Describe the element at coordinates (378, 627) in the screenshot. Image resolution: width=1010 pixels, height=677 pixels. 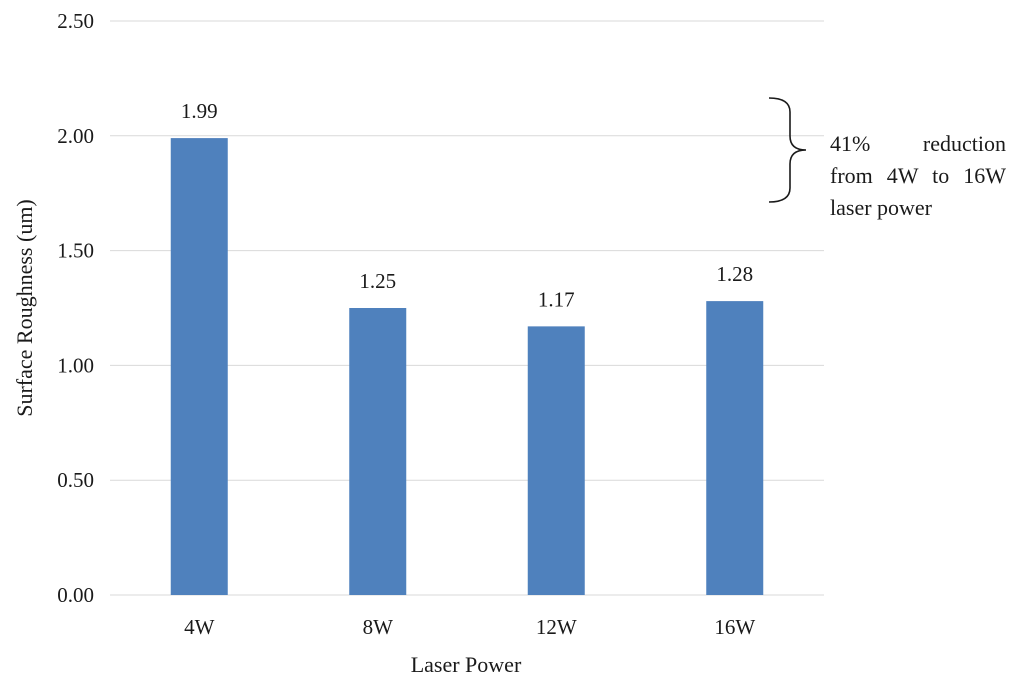
I see `x-tick-label: 8W` at that location.